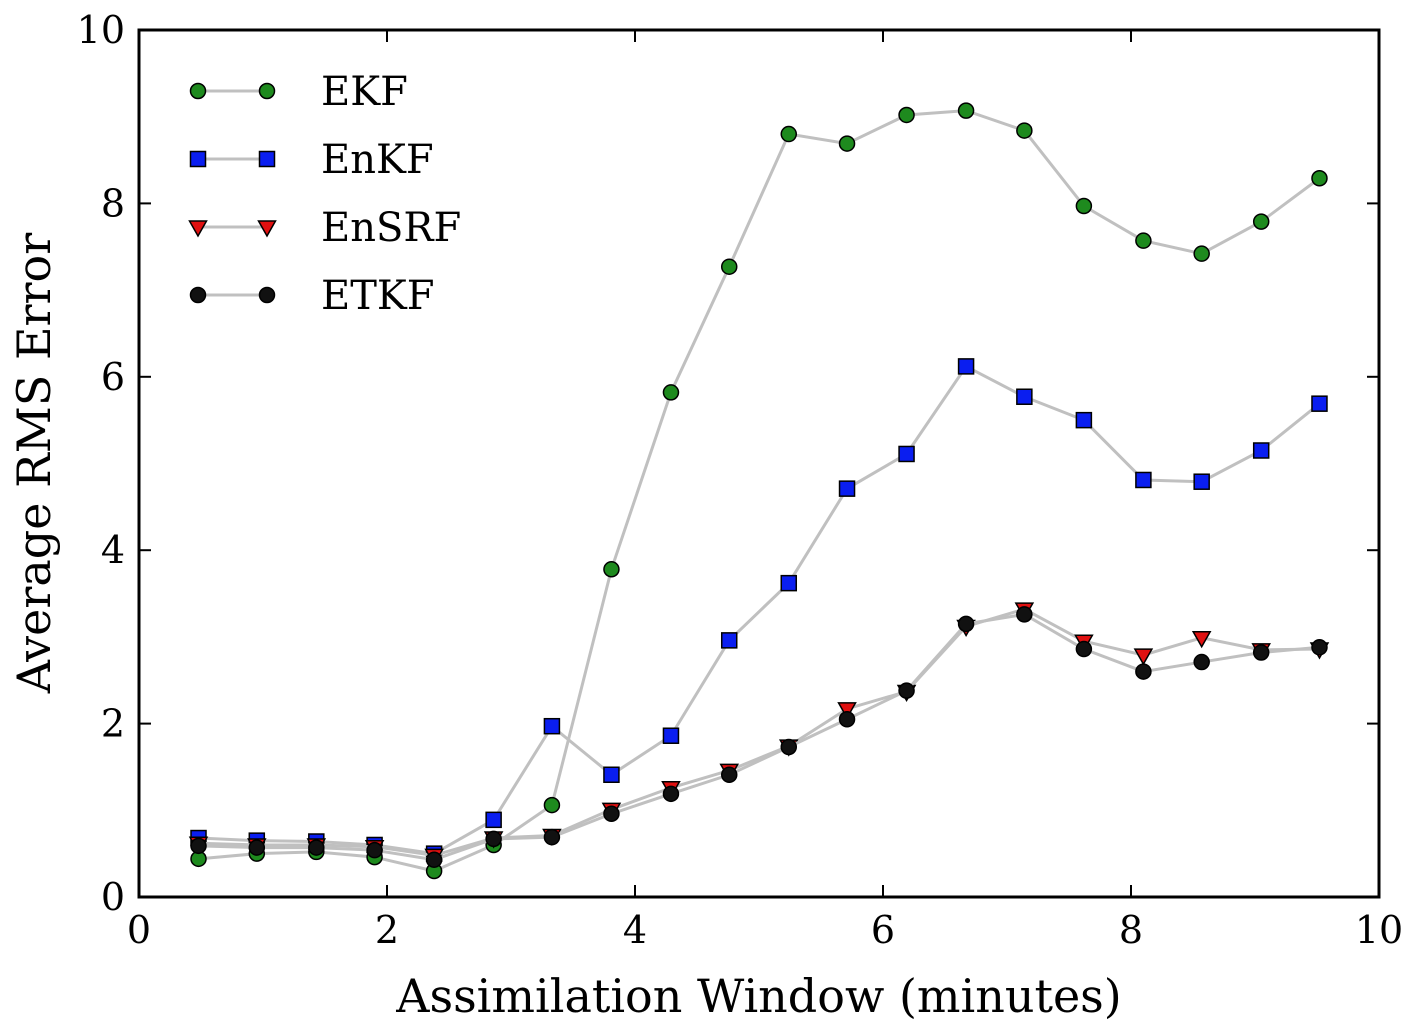  What do you see at coordinates (34, 463) in the screenshot?
I see `y-axis-label: Average RMS Error` at bounding box center [34, 463].